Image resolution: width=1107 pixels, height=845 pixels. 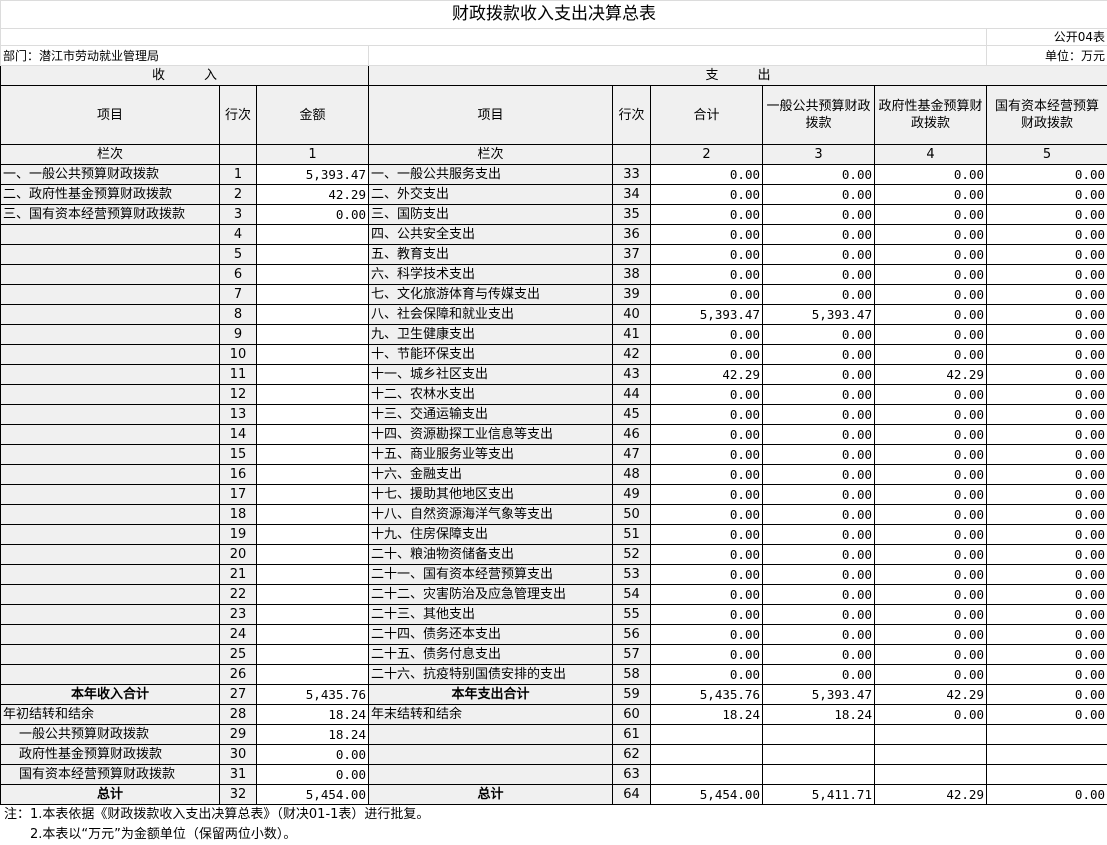 What do you see at coordinates (819, 155) in the screenshot?
I see `col-index-3: 3` at bounding box center [819, 155].